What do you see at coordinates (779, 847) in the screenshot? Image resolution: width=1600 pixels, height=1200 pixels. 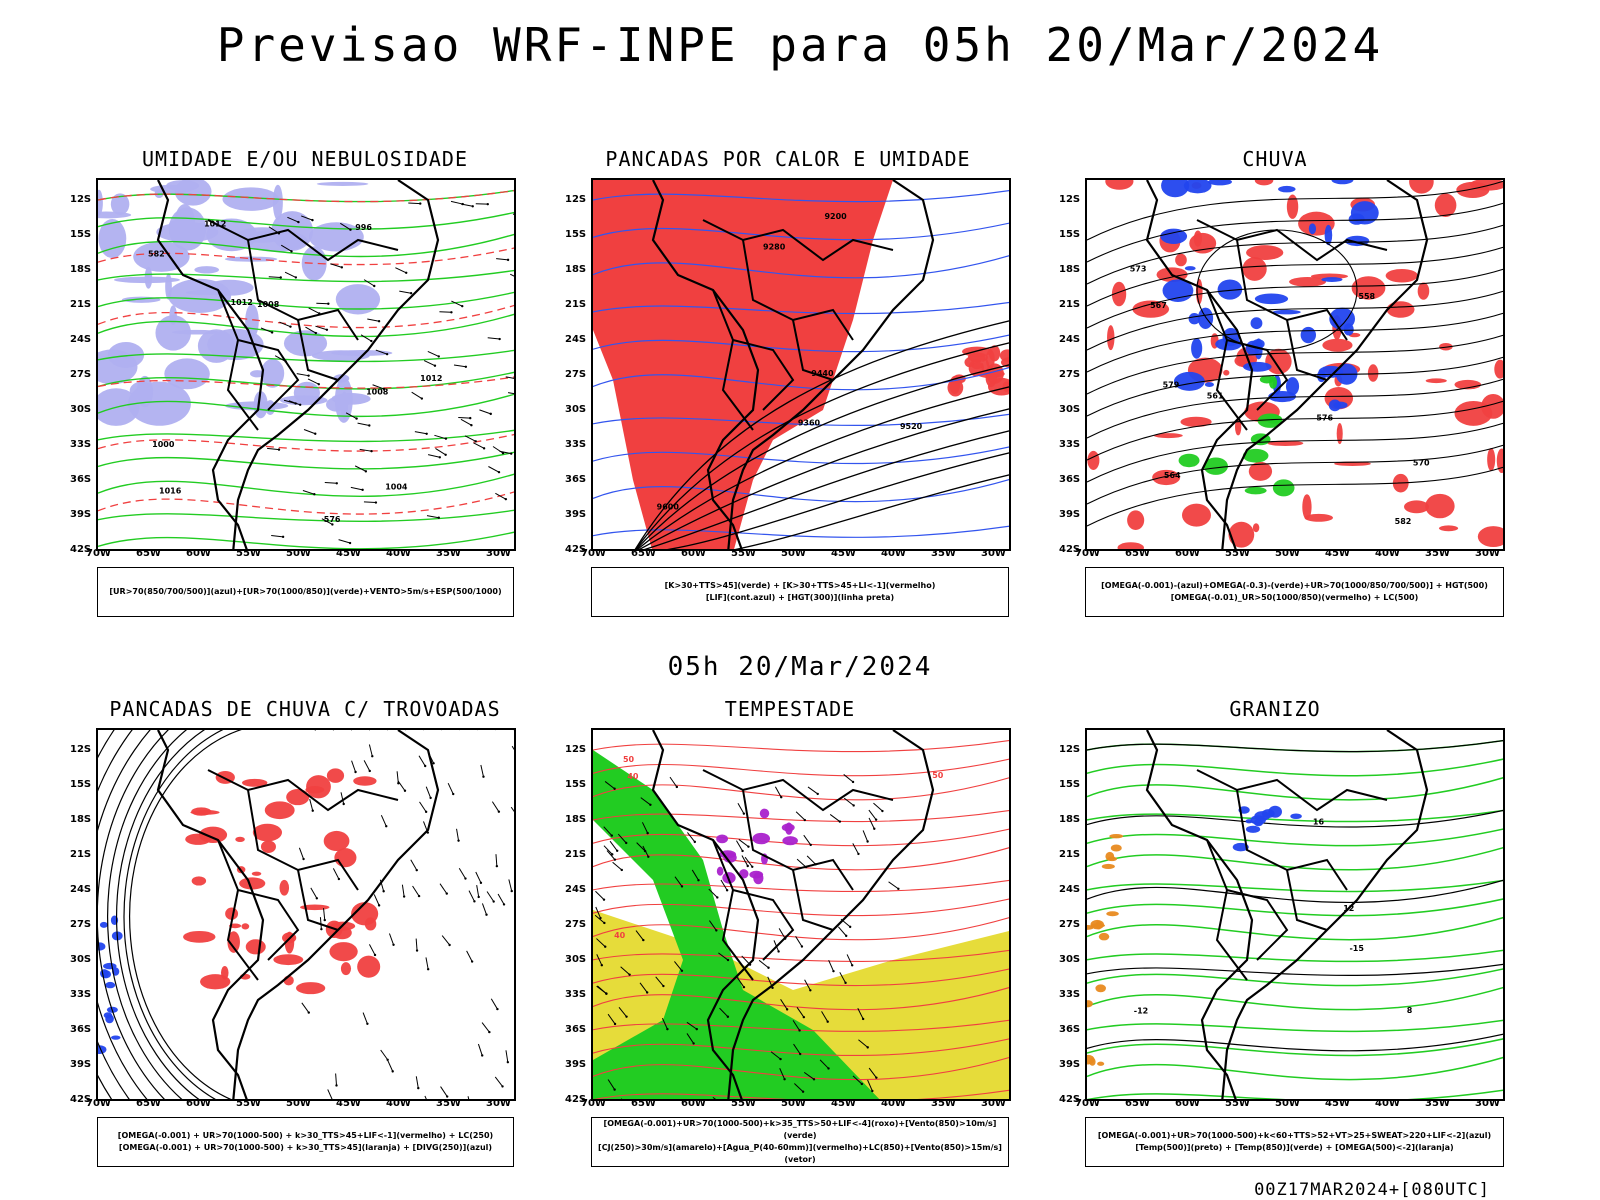 I see `contour-values: 40 50 40 50` at bounding box center [779, 847].